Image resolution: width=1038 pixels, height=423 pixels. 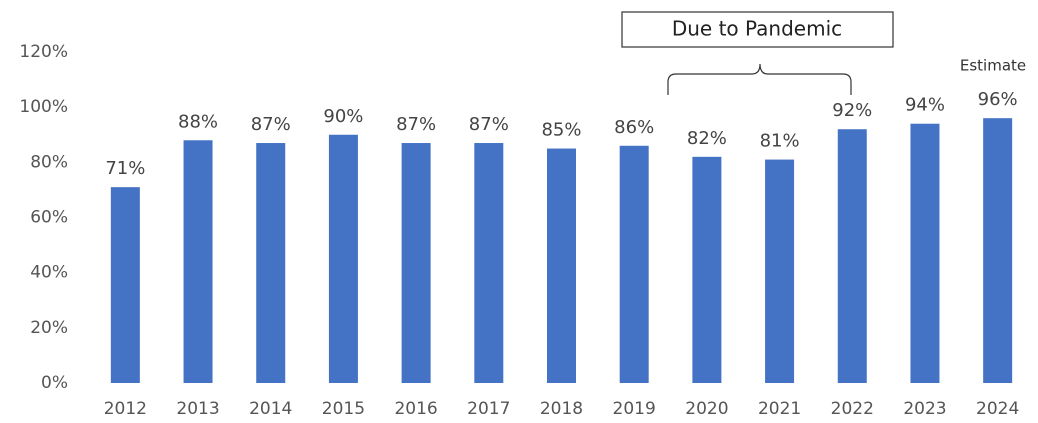 What do you see at coordinates (43, 107) in the screenshot?
I see `y-tick-label: 100%` at bounding box center [43, 107].